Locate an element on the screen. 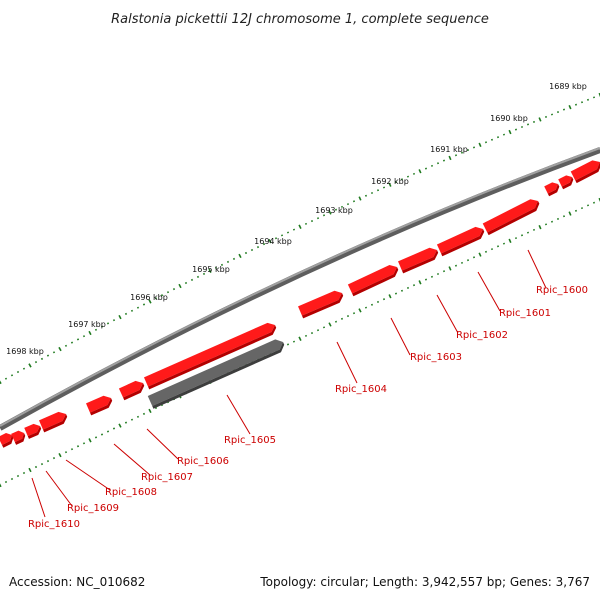  gene-label: Rpic_1603 is located at coordinates (436, 357).